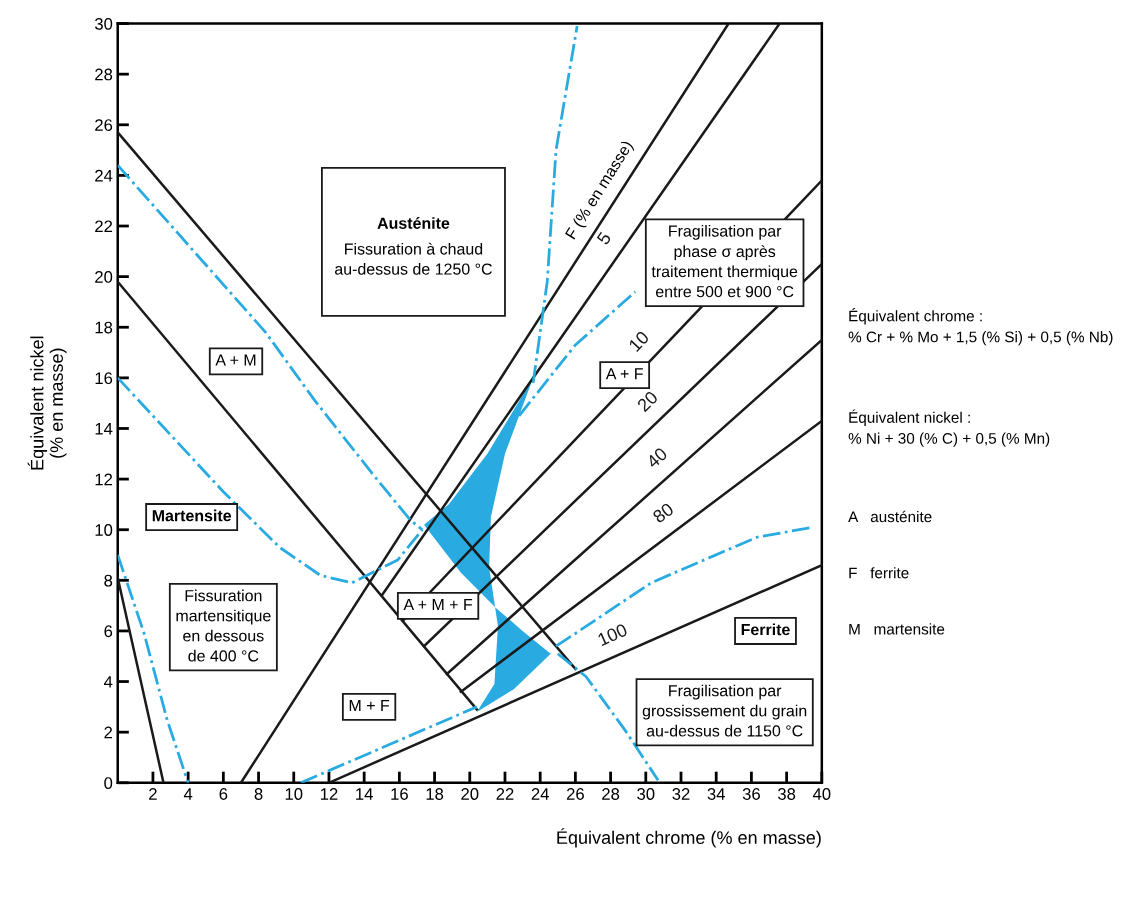 The image size is (1143, 906). I want to click on y-tick-label: 24, so click(104, 175).